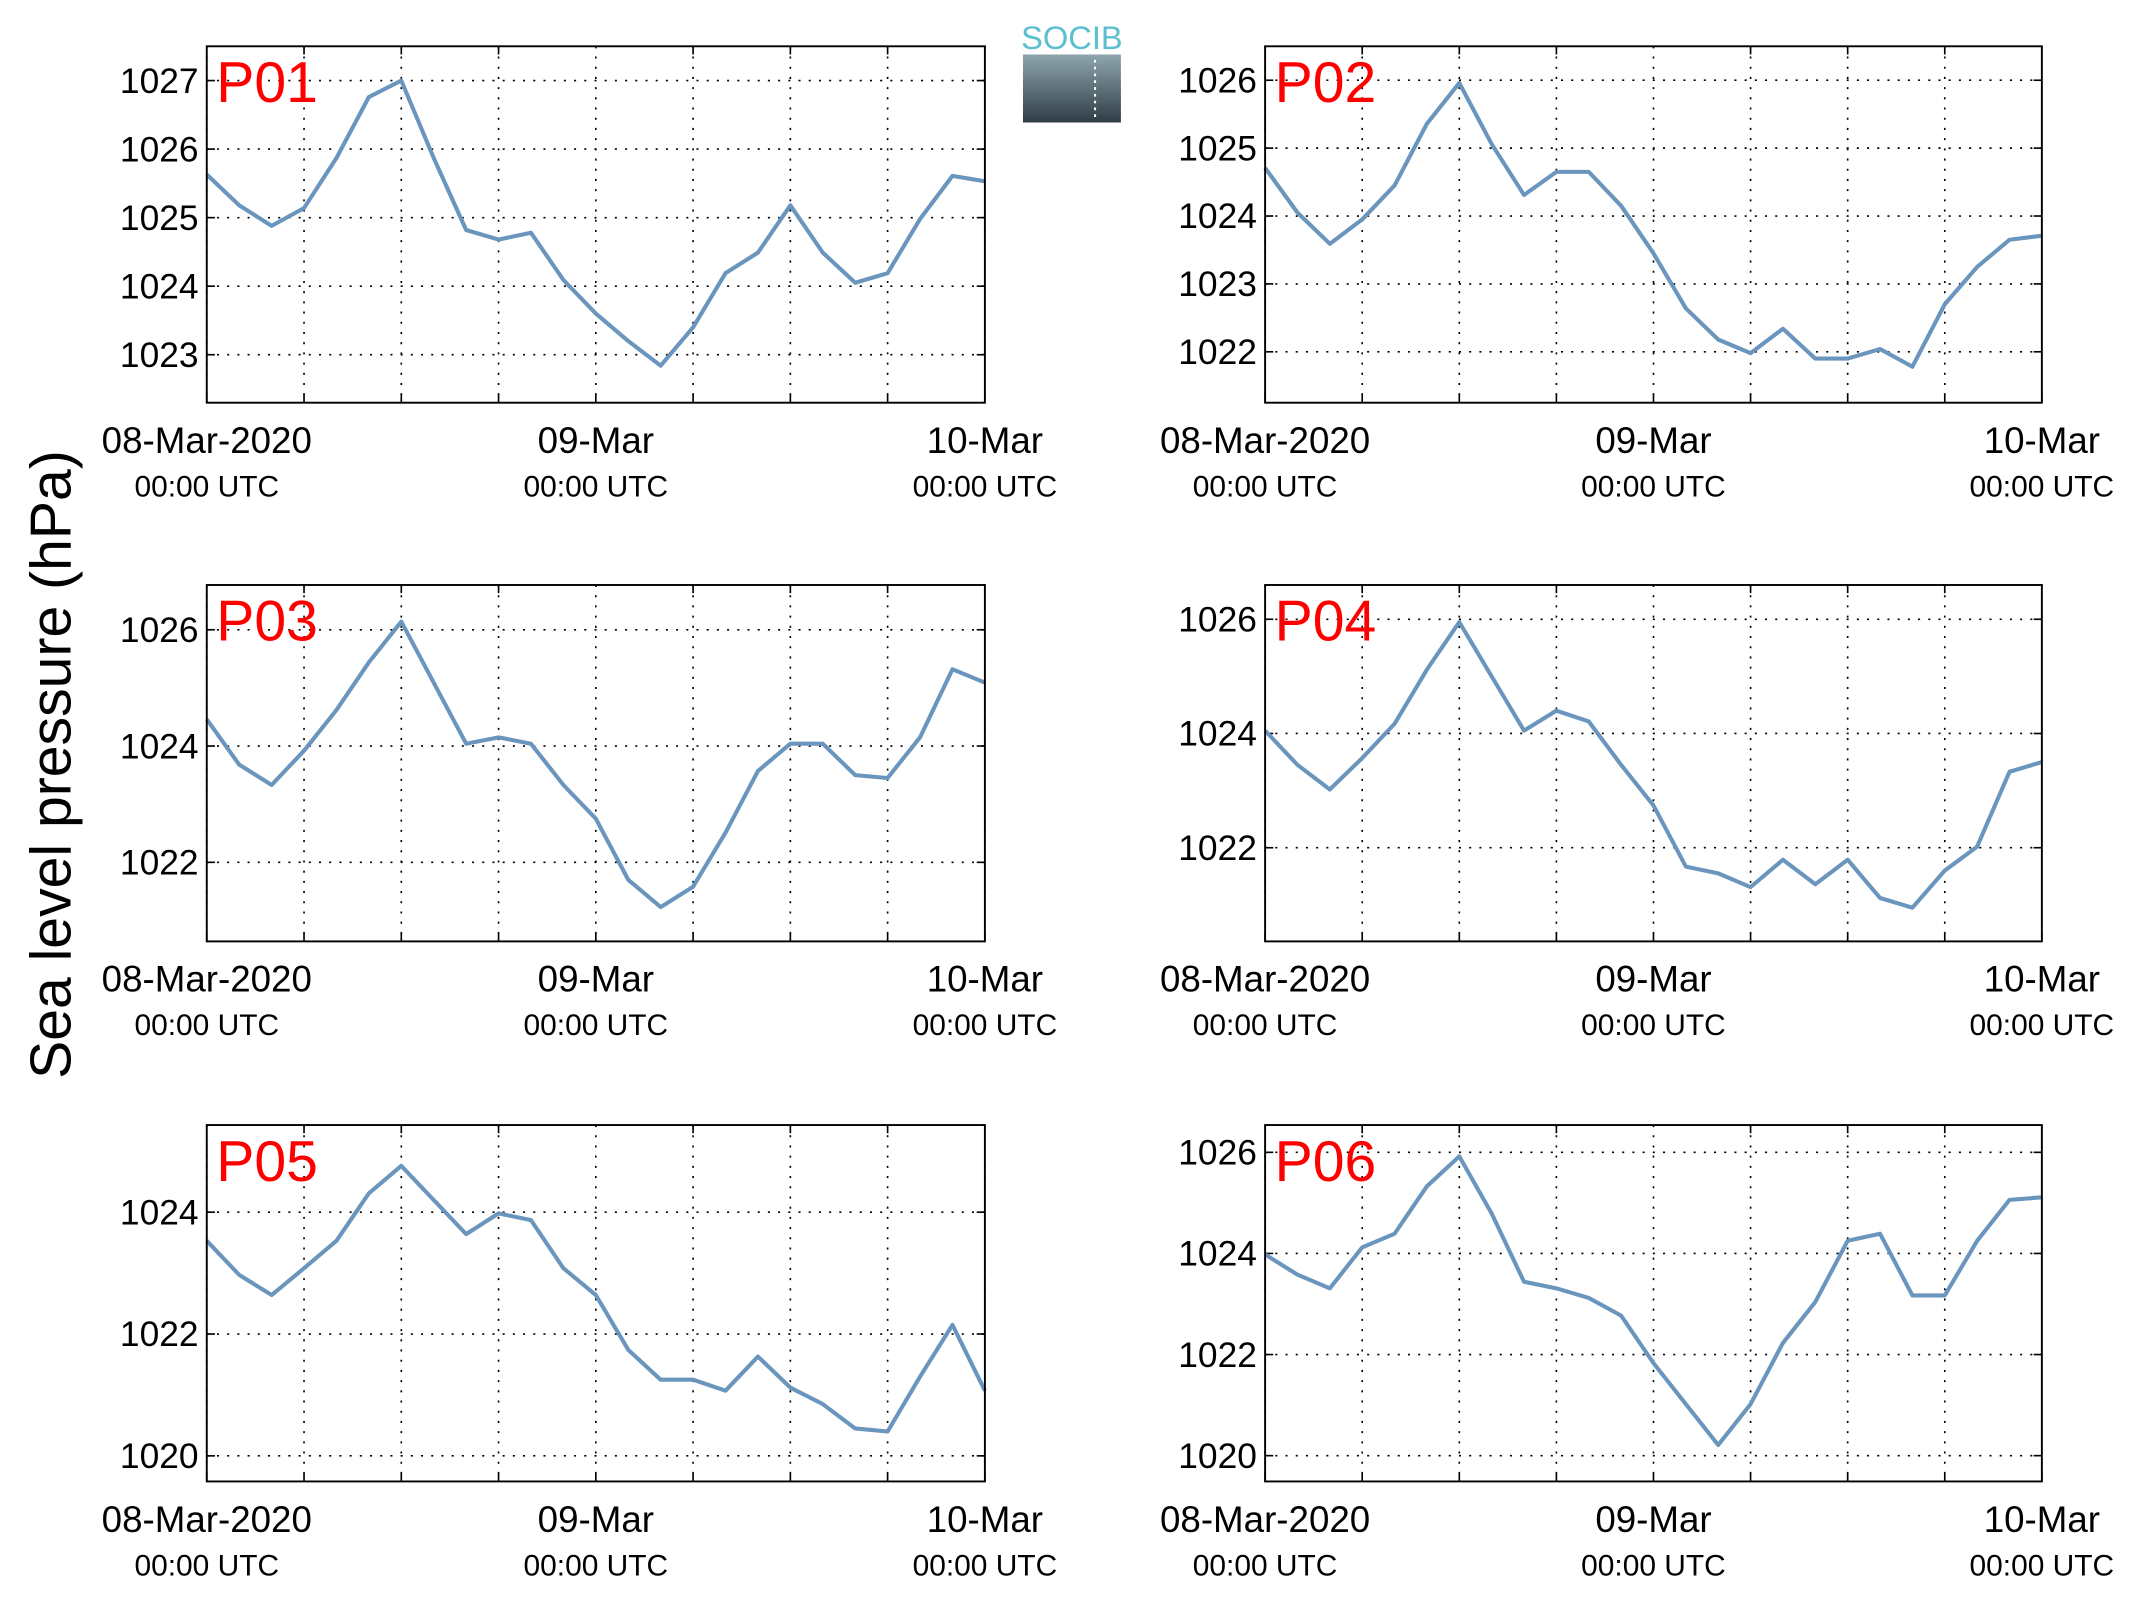 The height and width of the screenshot is (1608, 2133). Describe the element at coordinates (267, 622) in the screenshot. I see `chart-title: P03` at that location.